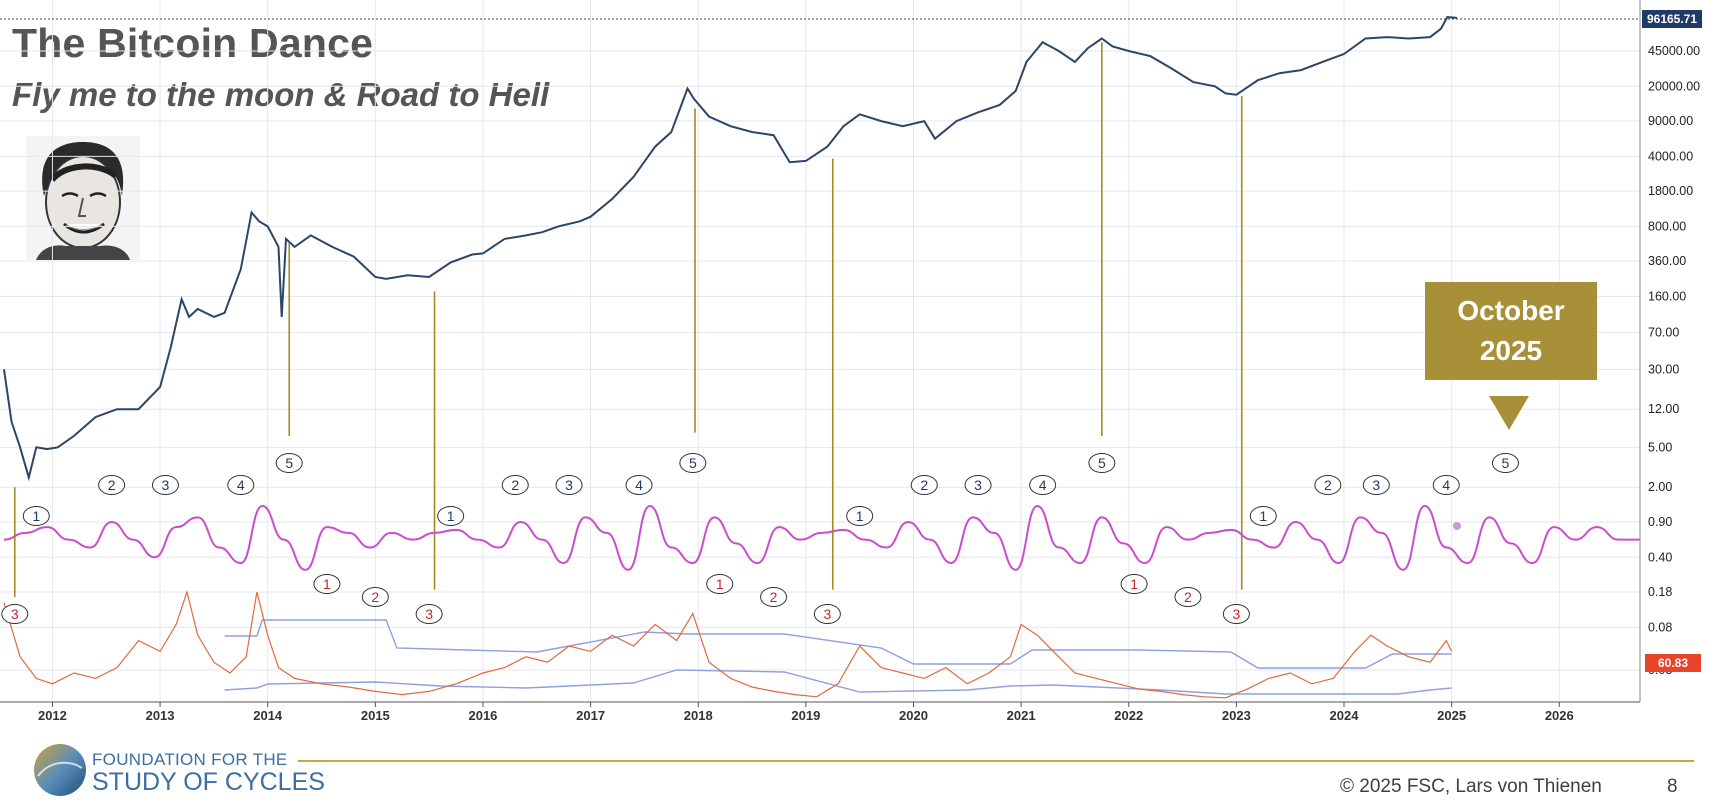 The width and height of the screenshot is (1717, 805). What do you see at coordinates (1663, 369) in the screenshot?
I see `y-tick-label: 30.00` at bounding box center [1663, 369].